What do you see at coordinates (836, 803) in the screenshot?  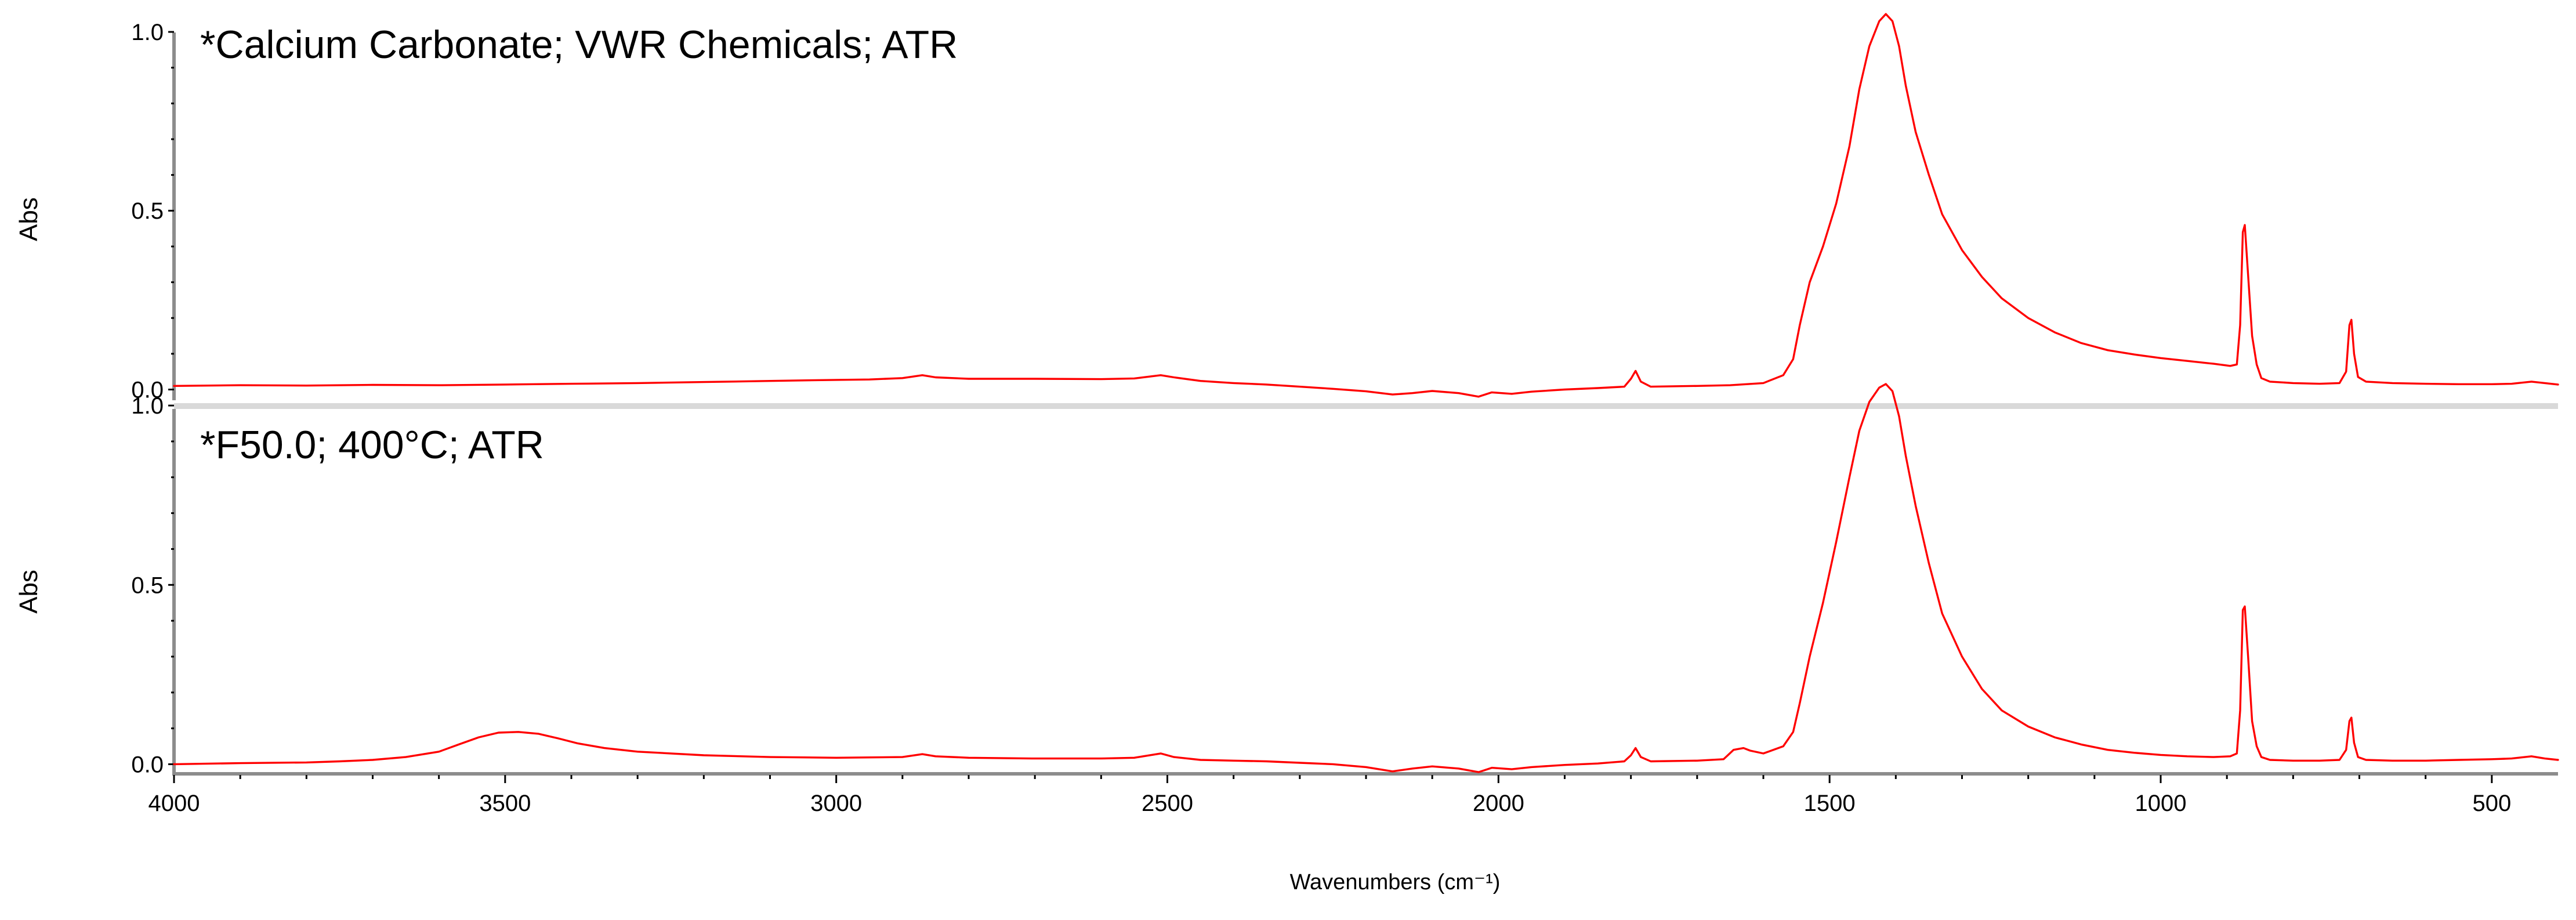 I see `x-axis-tick-label: 3000` at bounding box center [836, 803].